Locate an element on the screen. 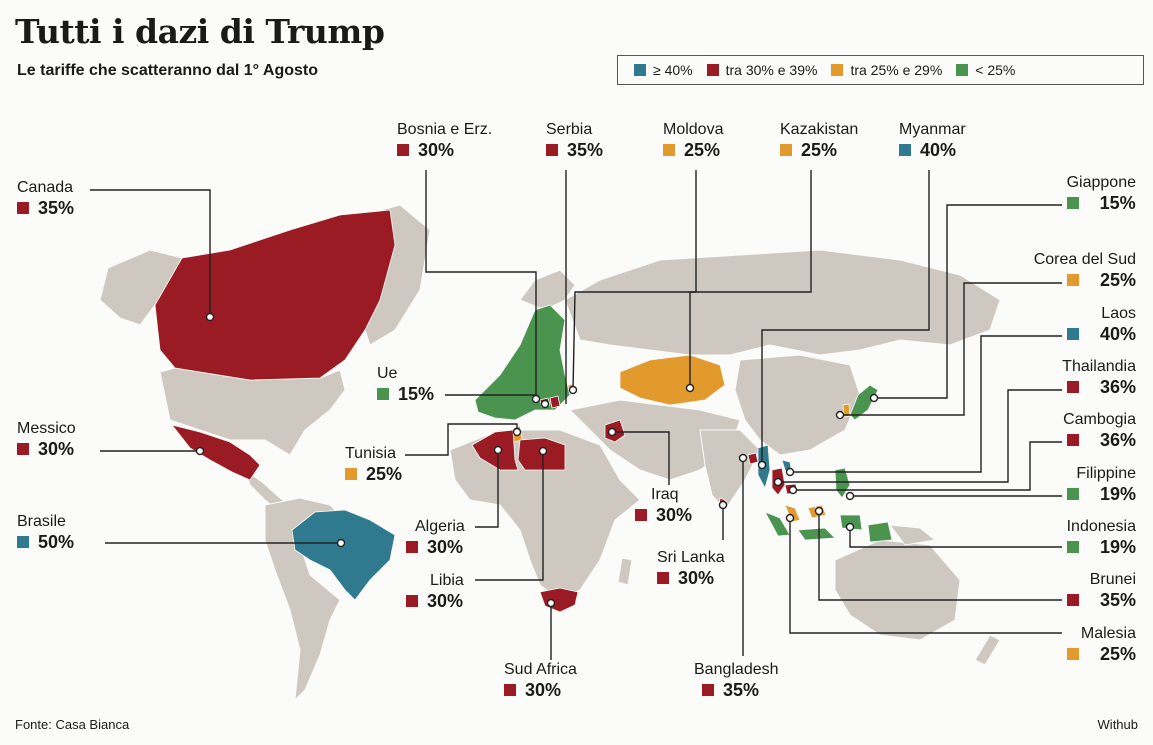 Image resolution: width=1153 pixels, height=745 pixels. country-name: Brunei is located at coordinates (1112, 579).